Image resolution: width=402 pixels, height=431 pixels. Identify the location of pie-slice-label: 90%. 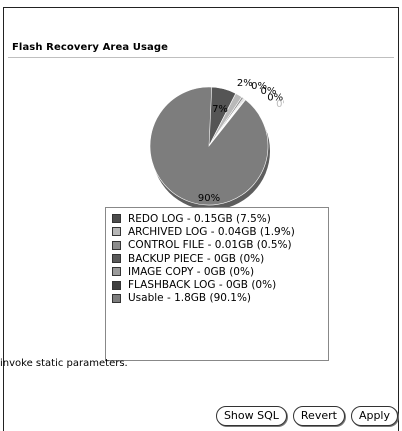
(209, 198).